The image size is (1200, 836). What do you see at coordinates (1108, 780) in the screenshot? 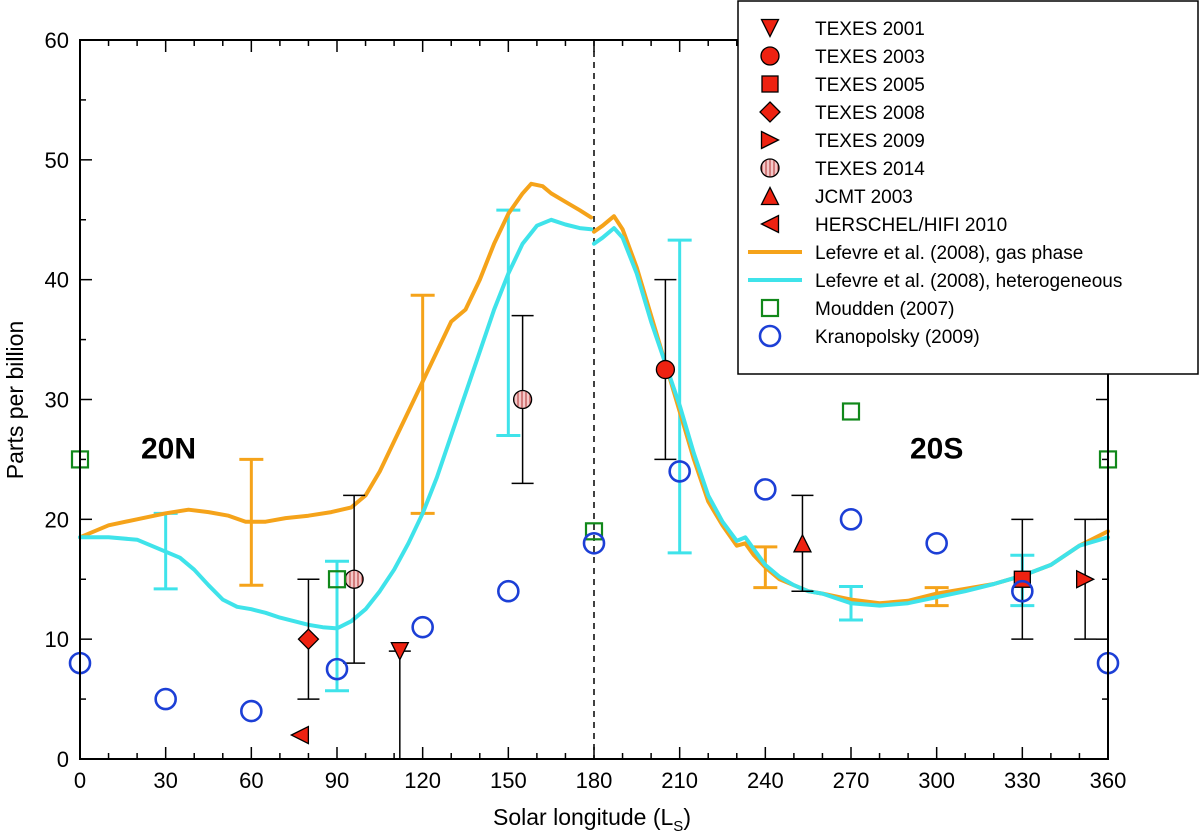
I see `x-tick-label: 360` at bounding box center [1108, 780].